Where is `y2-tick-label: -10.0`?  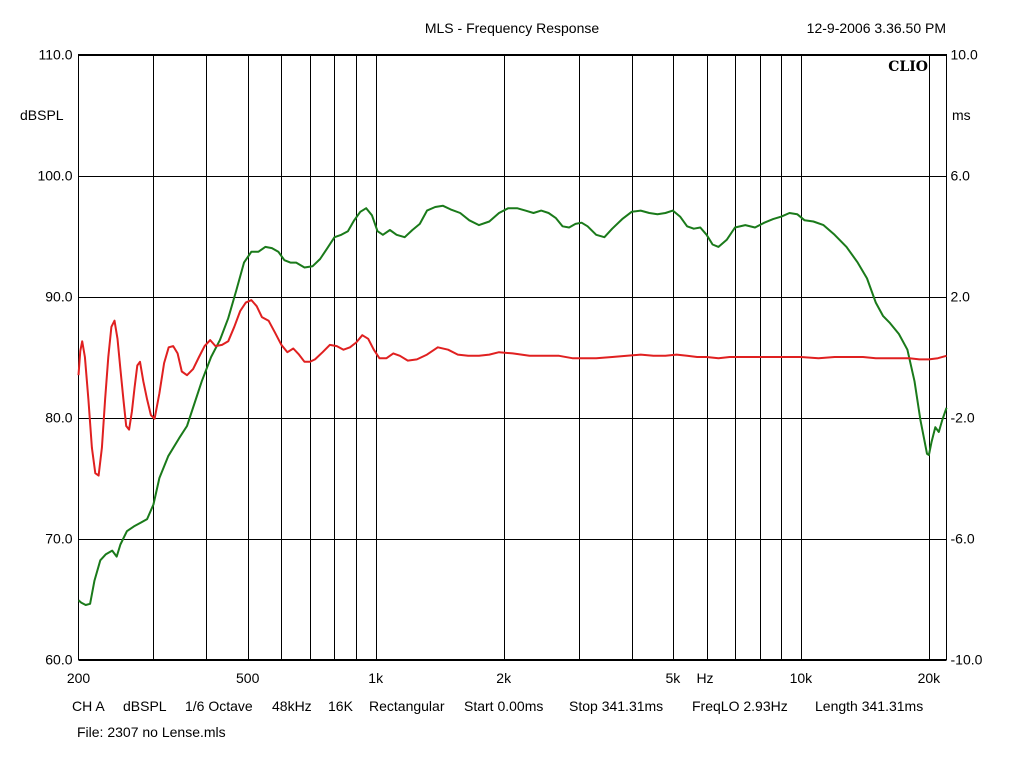 y2-tick-label: -10.0 is located at coordinates (967, 660).